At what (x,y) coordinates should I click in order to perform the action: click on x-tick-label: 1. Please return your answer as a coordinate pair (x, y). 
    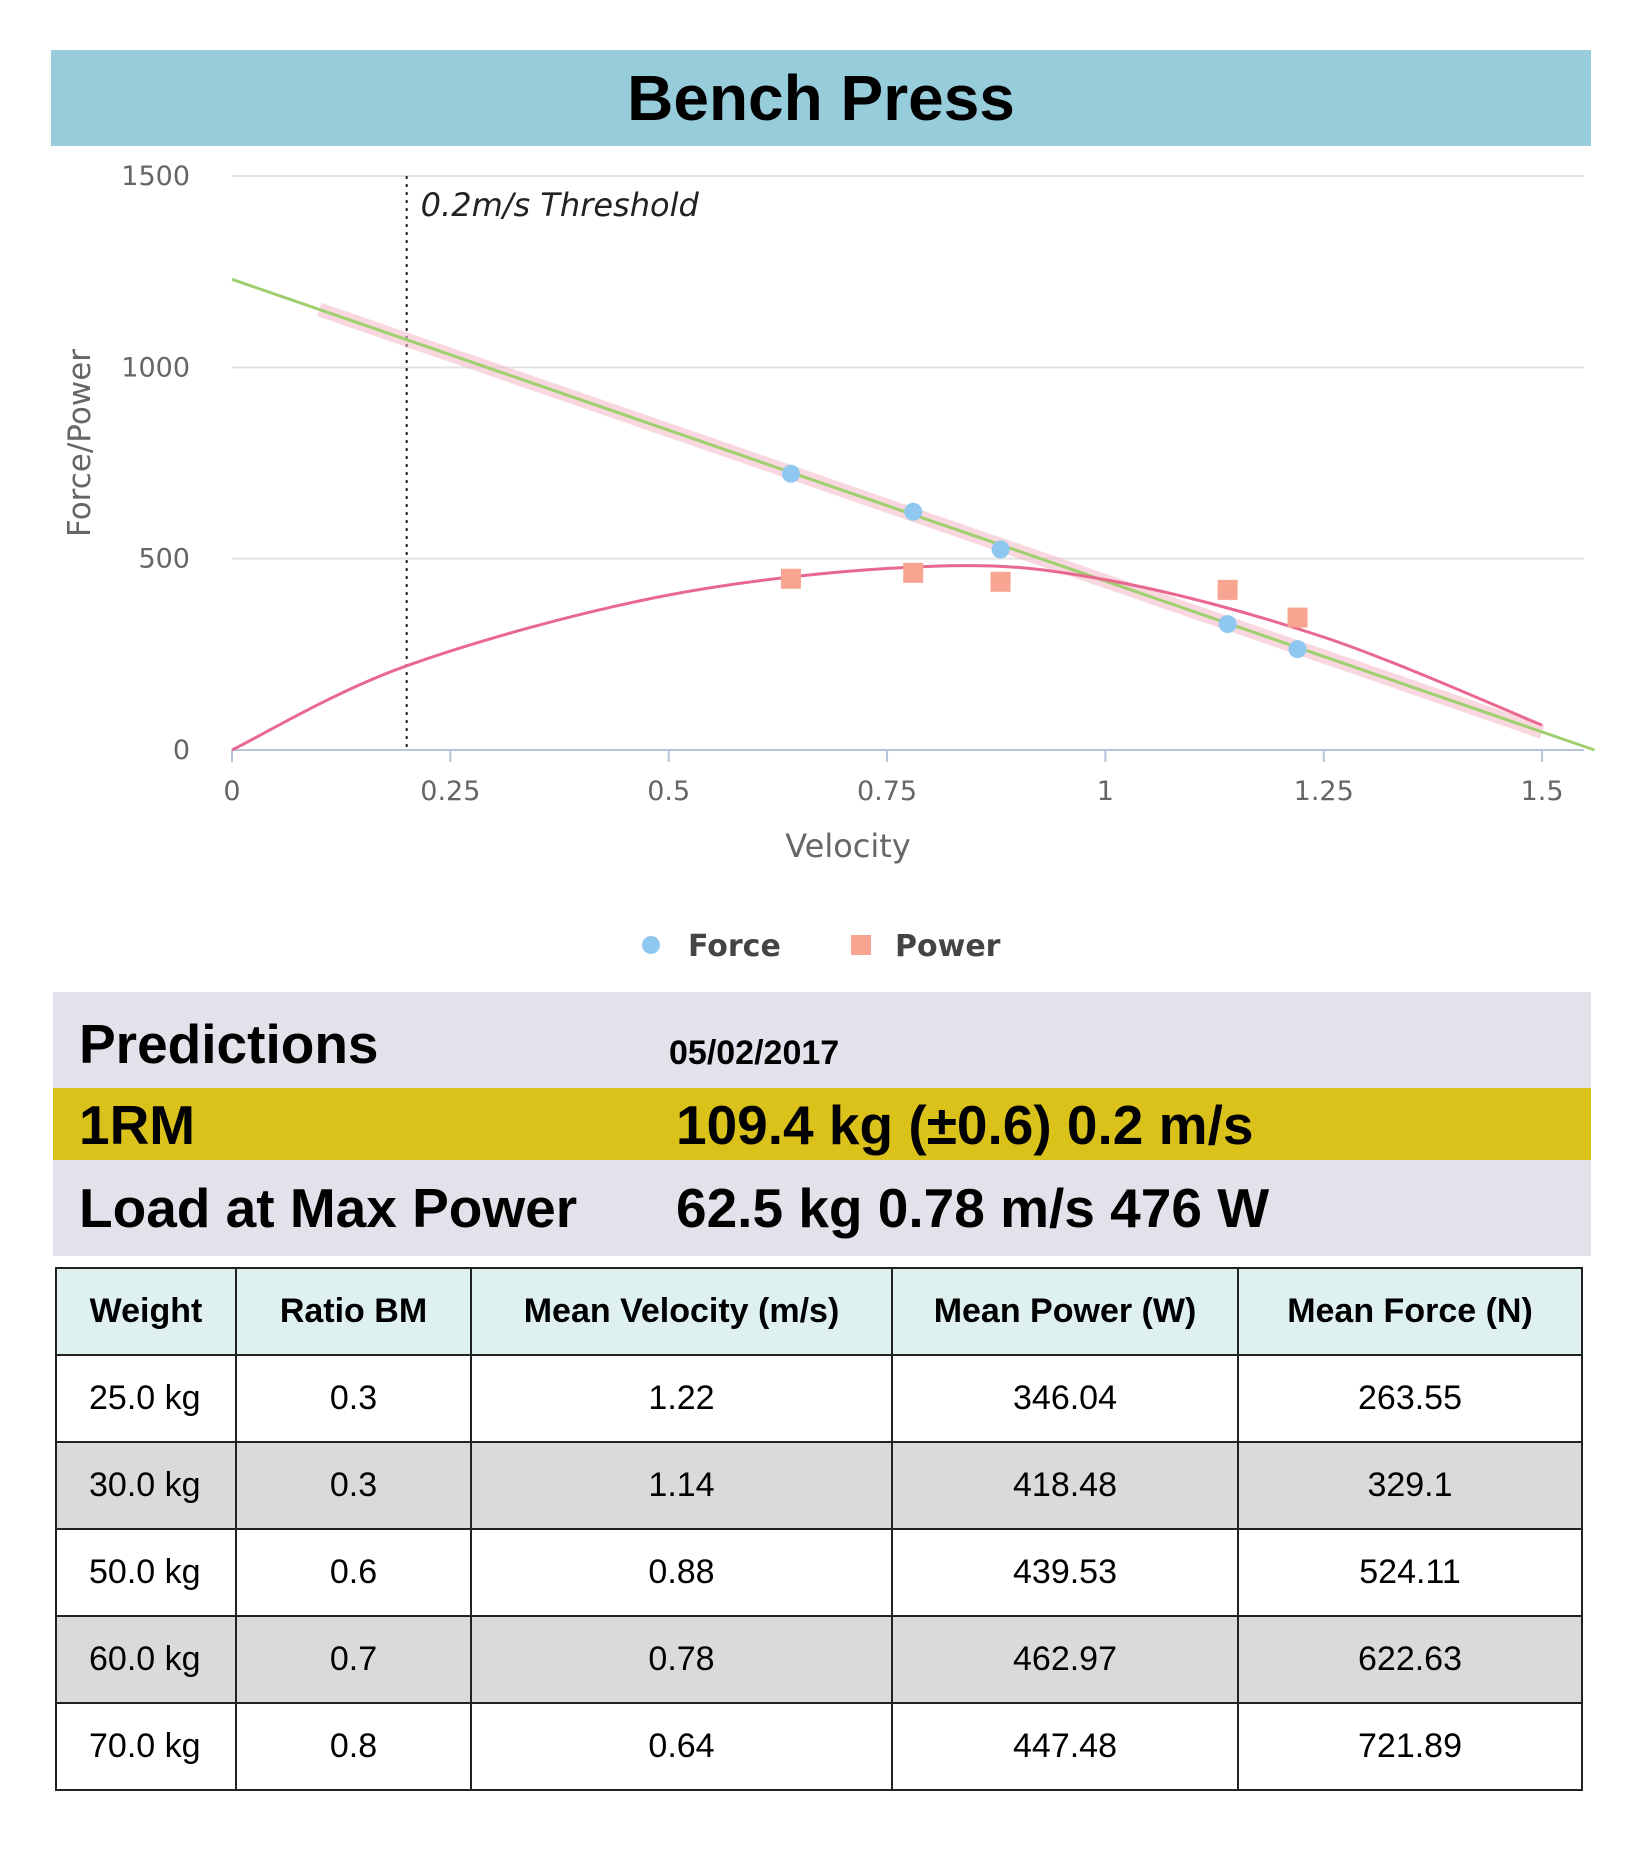
    Looking at the image, I should click on (1105, 791).